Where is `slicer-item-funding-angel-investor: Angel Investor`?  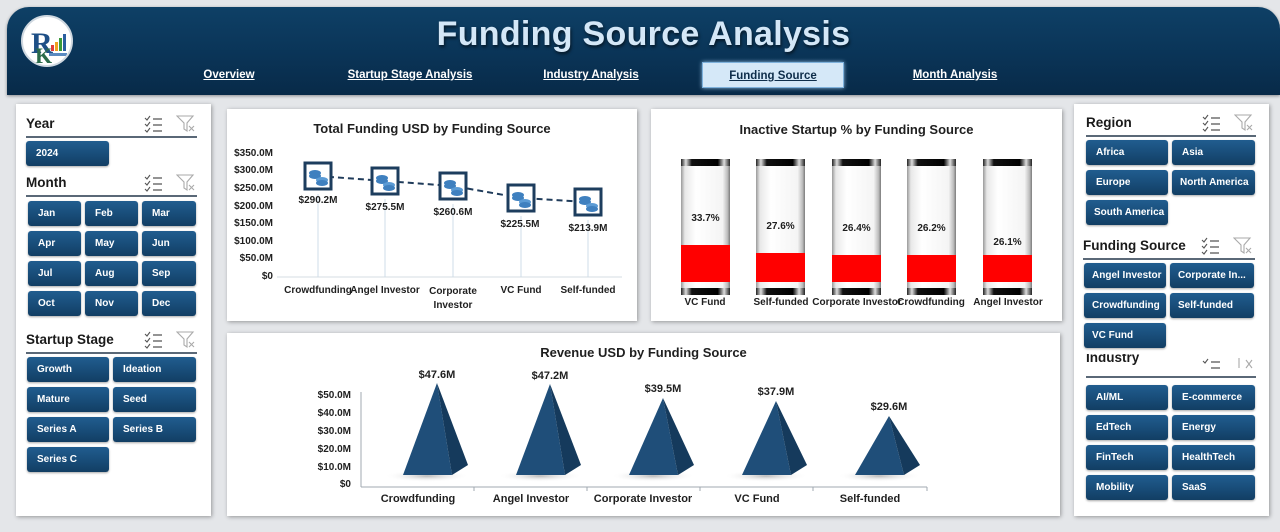 slicer-item-funding-angel-investor: Angel Investor is located at coordinates (1125, 275).